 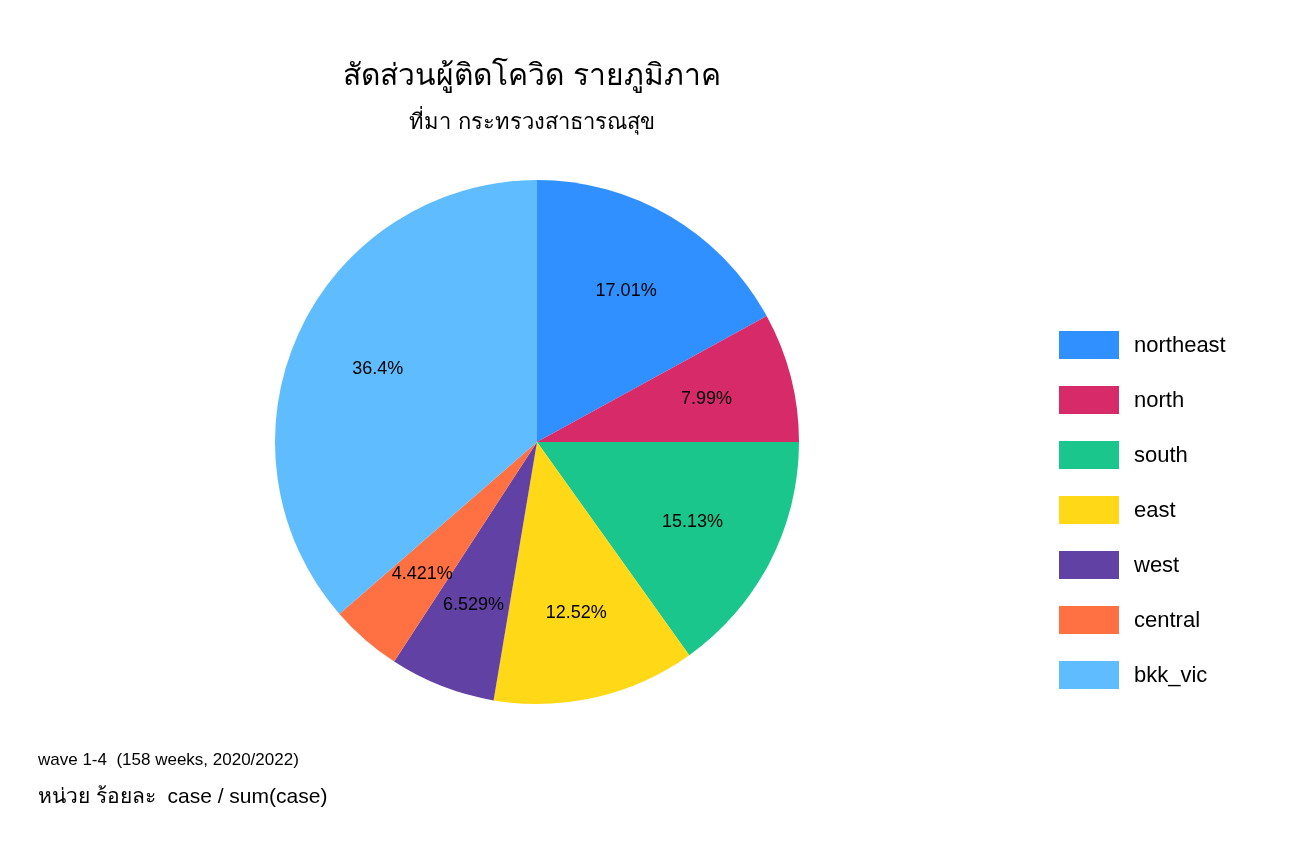 I want to click on text: หน่วย ร้อยละ case / sum(case), so click(x=183, y=795).